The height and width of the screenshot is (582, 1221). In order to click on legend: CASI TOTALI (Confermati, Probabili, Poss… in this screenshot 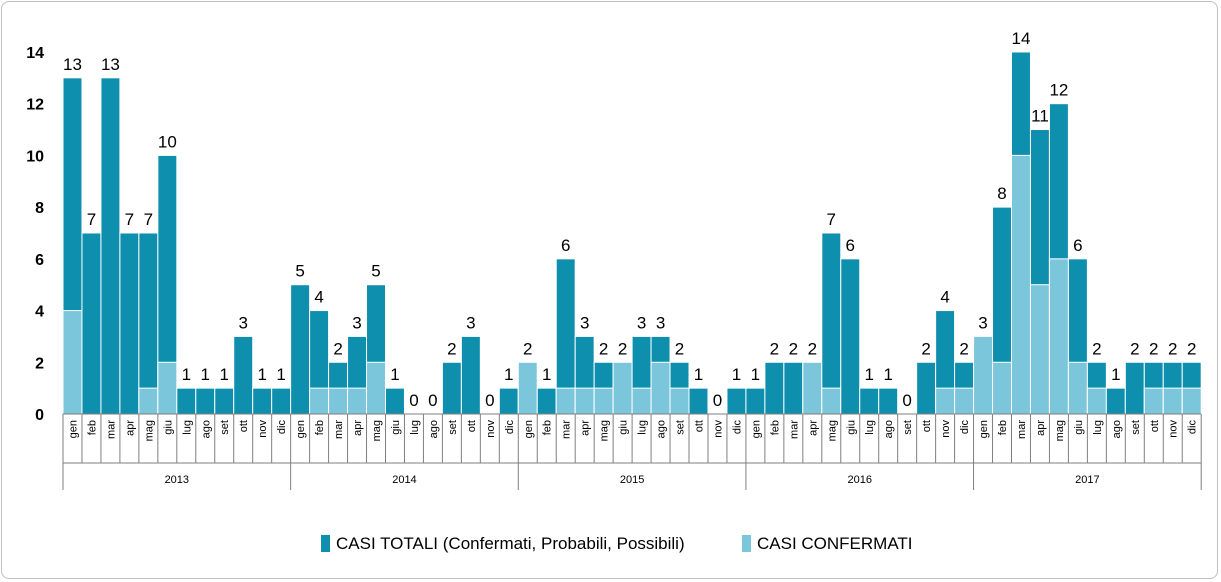, I will do `click(617, 543)`.